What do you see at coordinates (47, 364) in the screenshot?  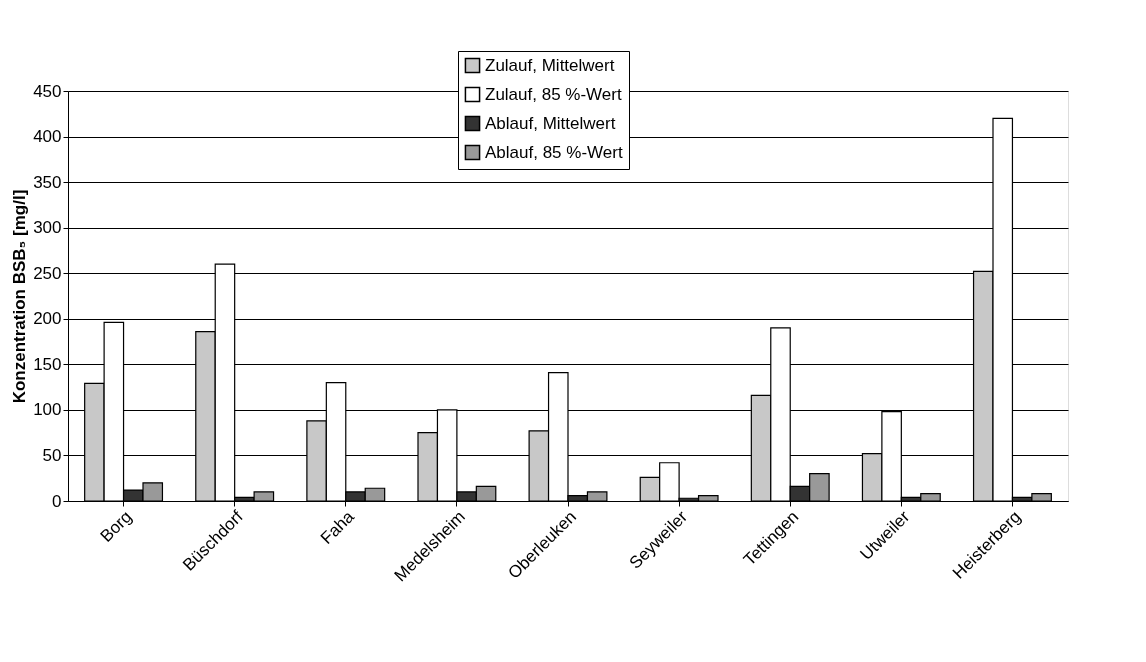 I see `y-tick-label: 150` at bounding box center [47, 364].